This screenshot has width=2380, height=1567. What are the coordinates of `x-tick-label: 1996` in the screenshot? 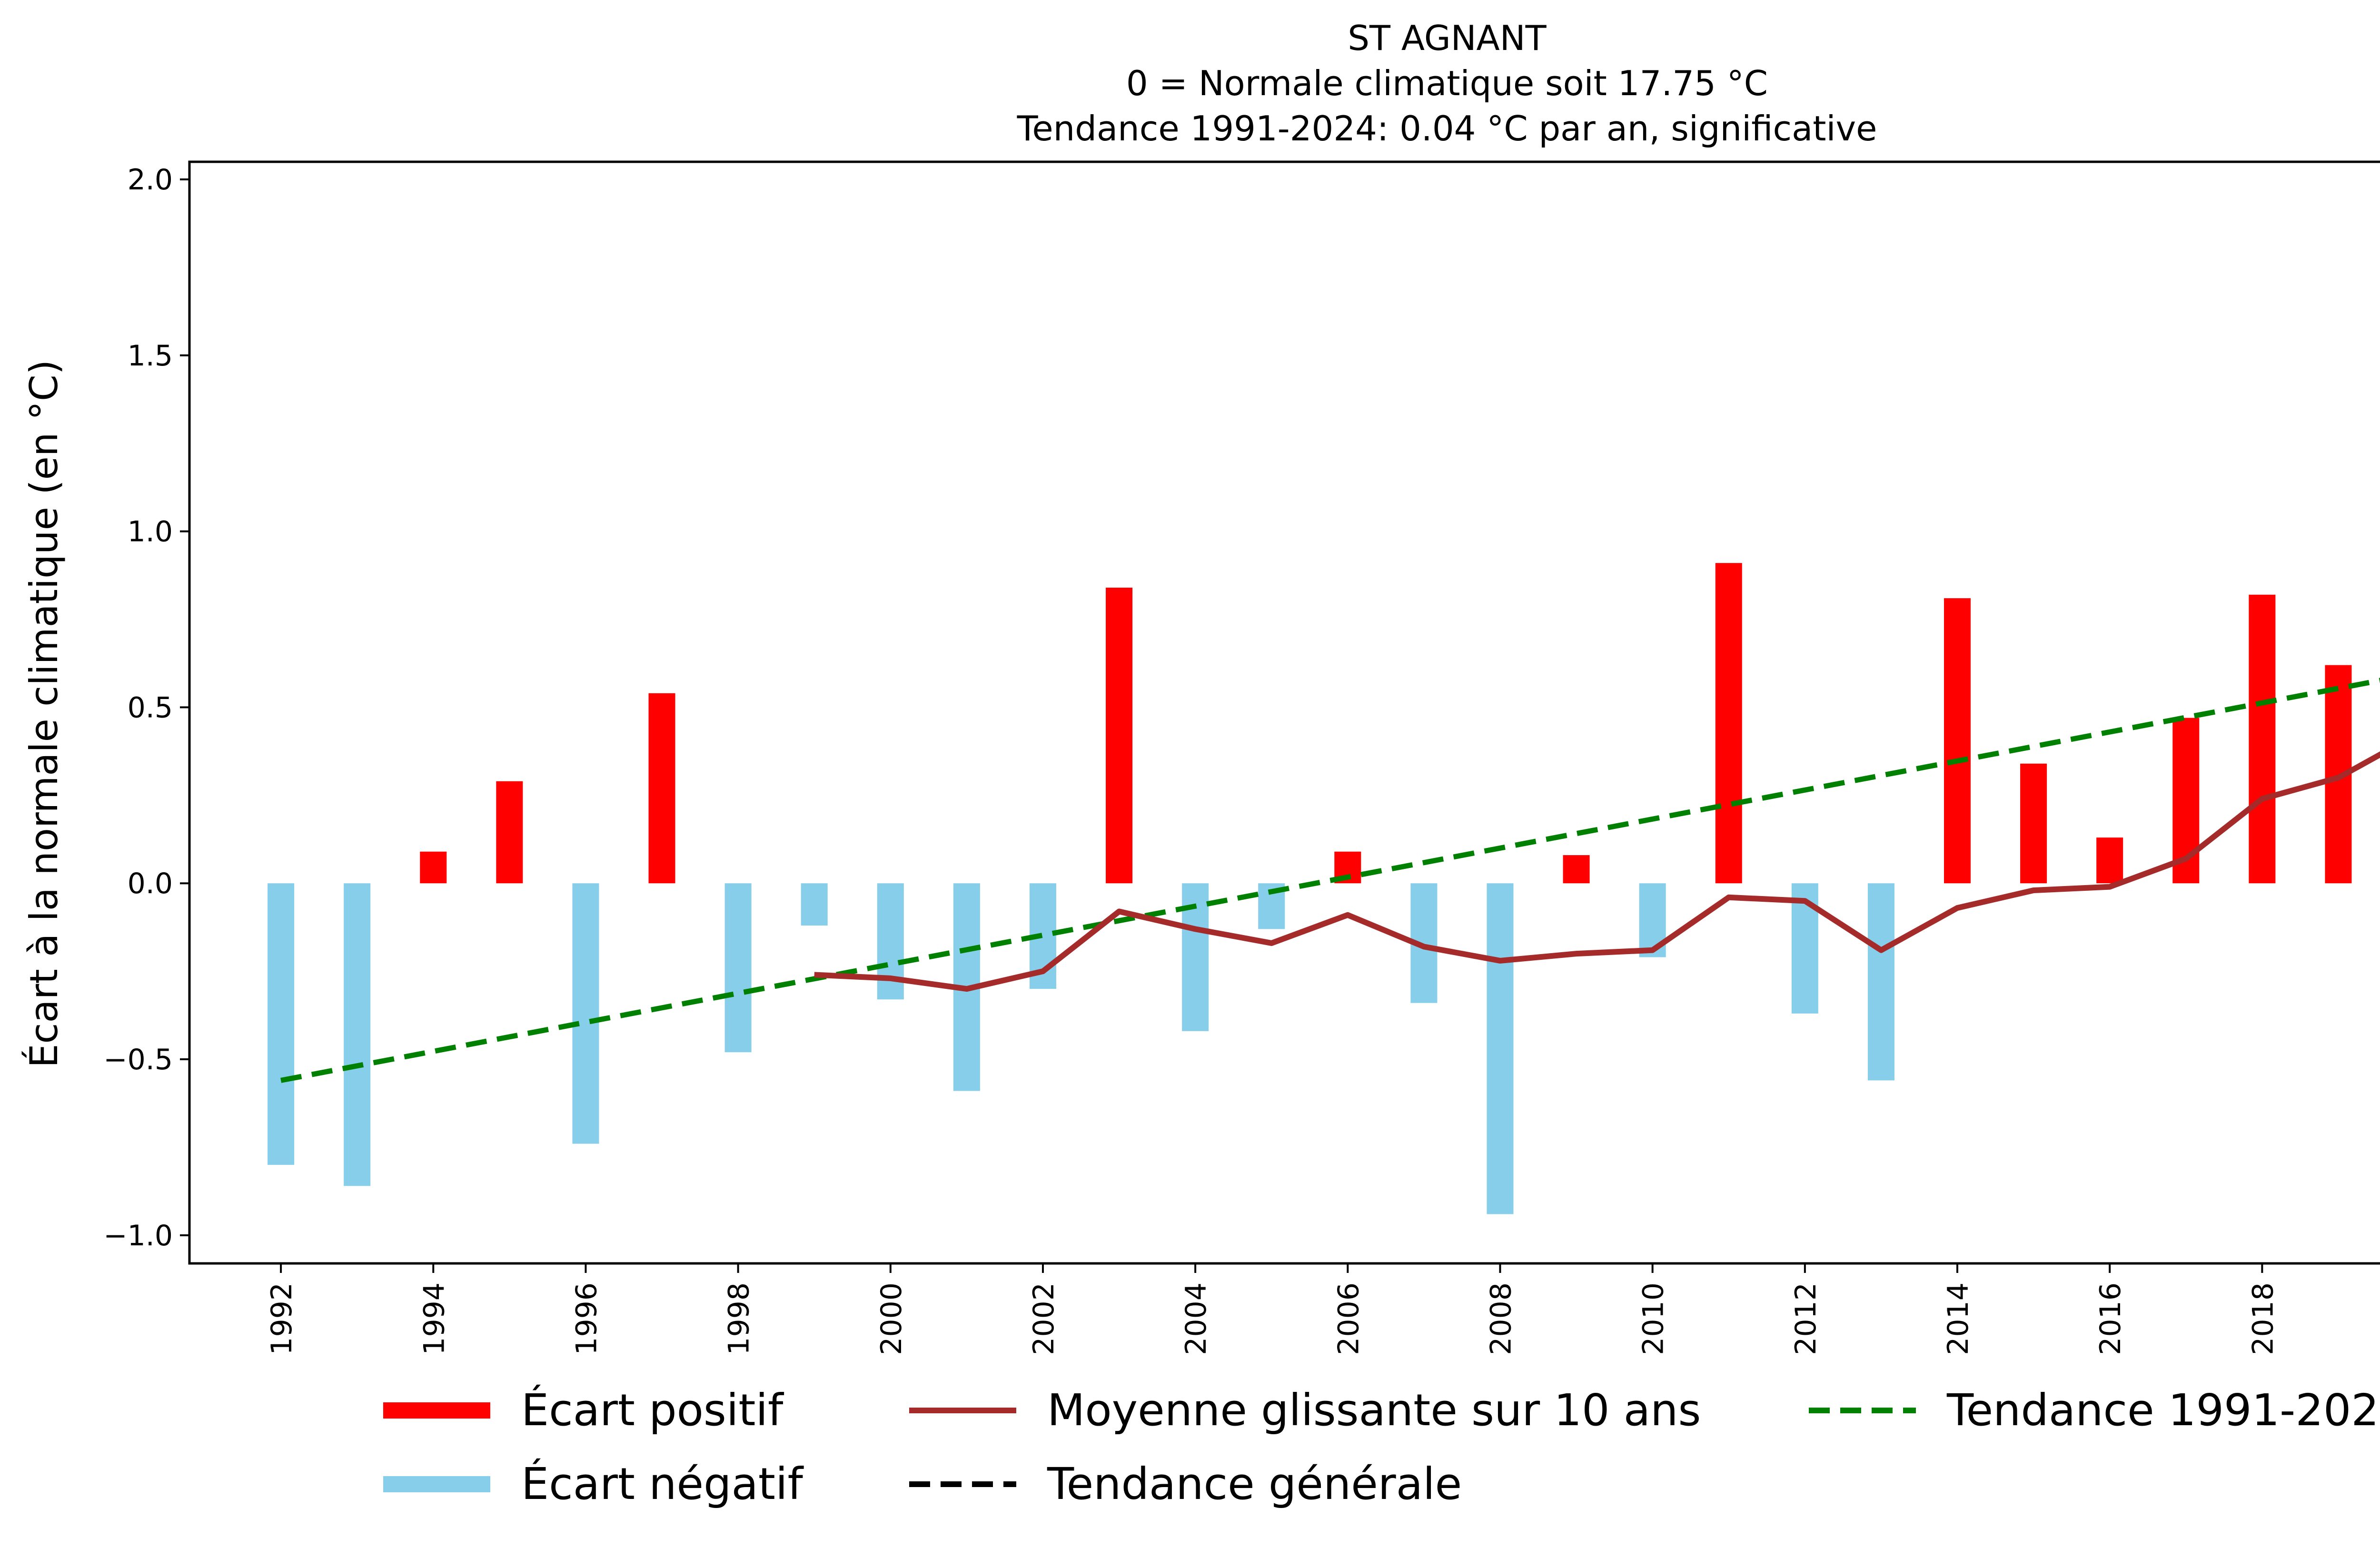 It's located at (586, 1318).